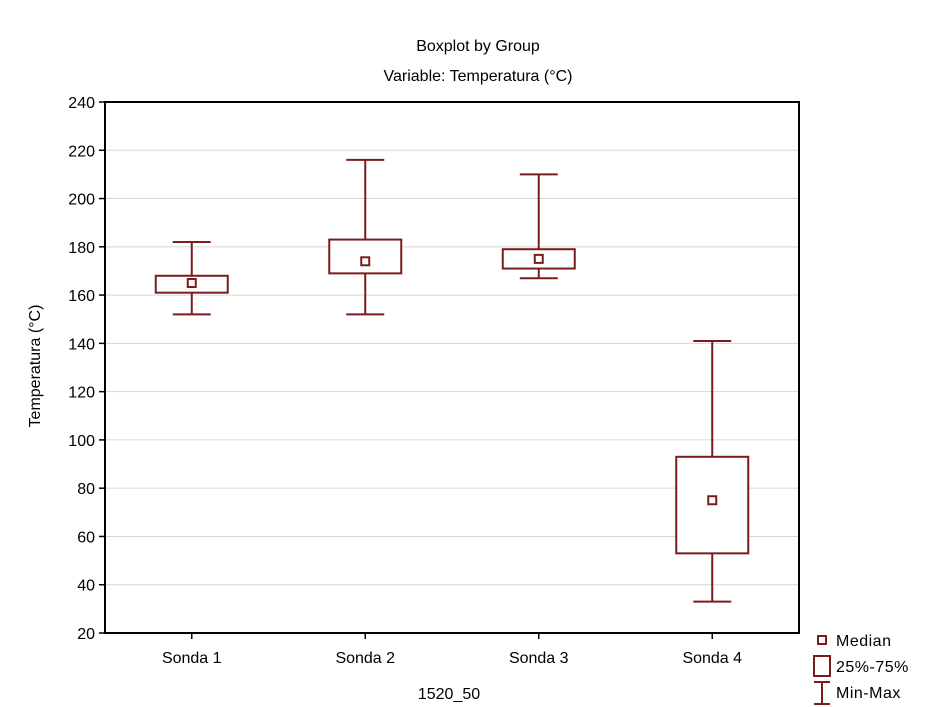 The height and width of the screenshot is (707, 931). Describe the element at coordinates (81, 200) in the screenshot. I see `y-tick-label: 200` at that location.